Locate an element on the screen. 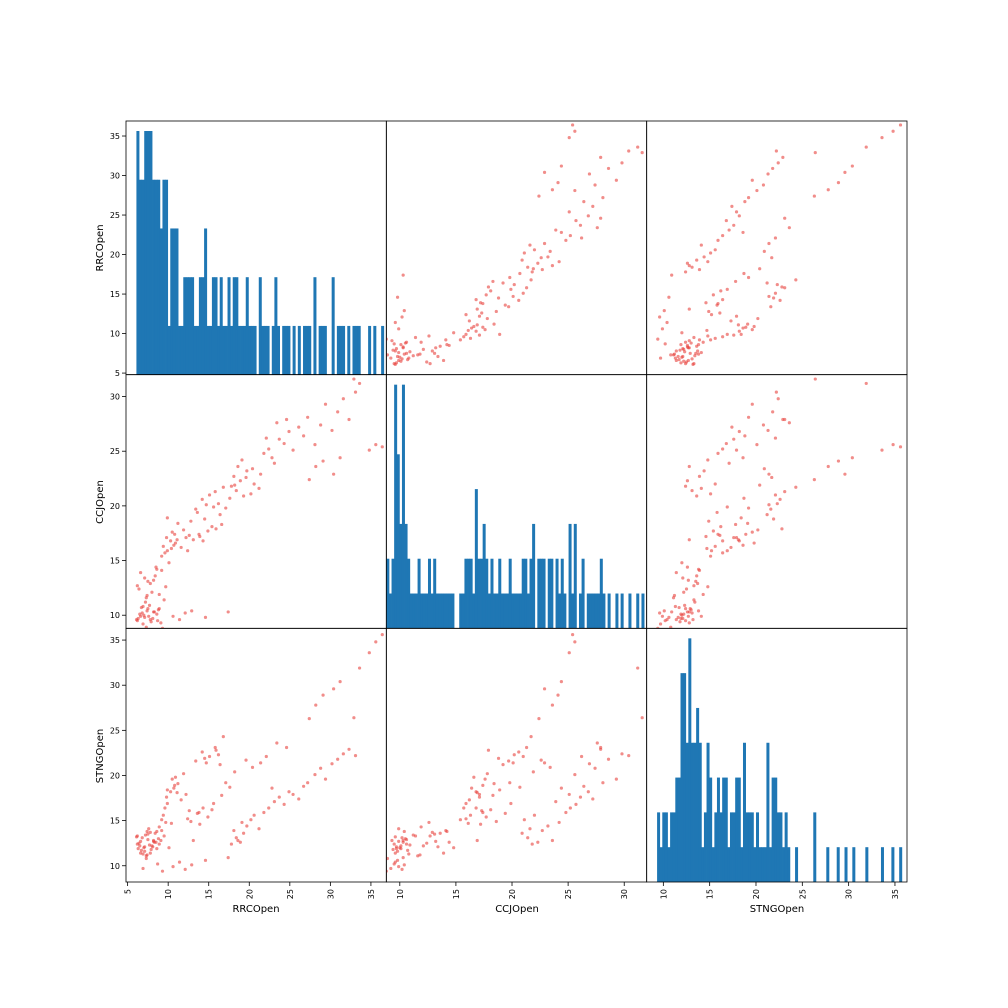 The width and height of the screenshot is (1008, 1008). panel-stngopen-vs-stngopen-frame is located at coordinates (777, 755).